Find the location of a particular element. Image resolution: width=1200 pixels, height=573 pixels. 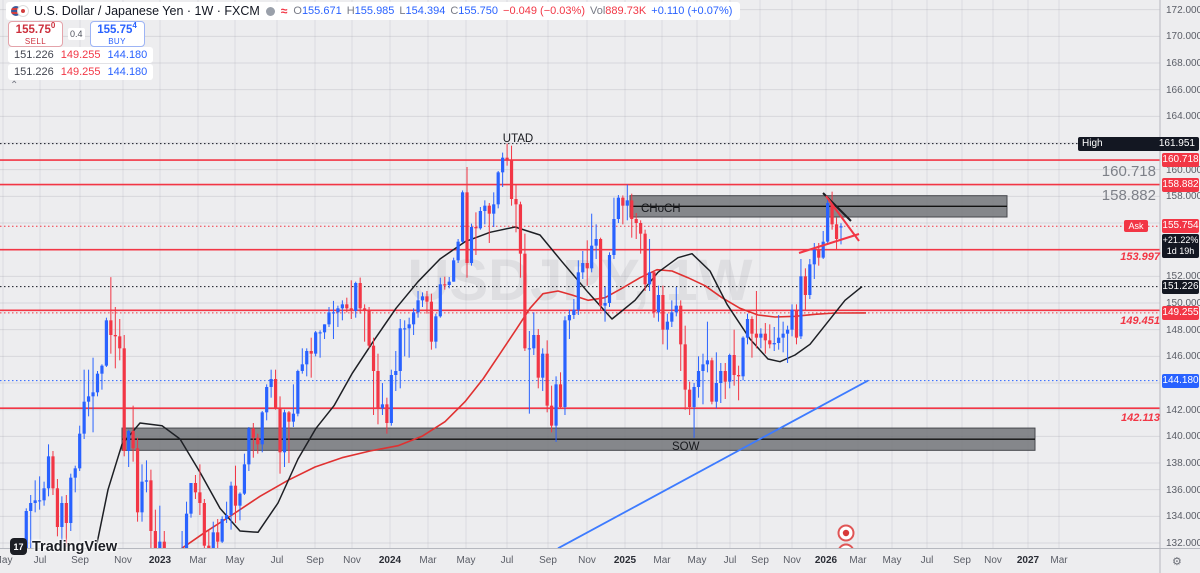

price-axis-tick: 150.000 is located at coordinates (1183, 303).